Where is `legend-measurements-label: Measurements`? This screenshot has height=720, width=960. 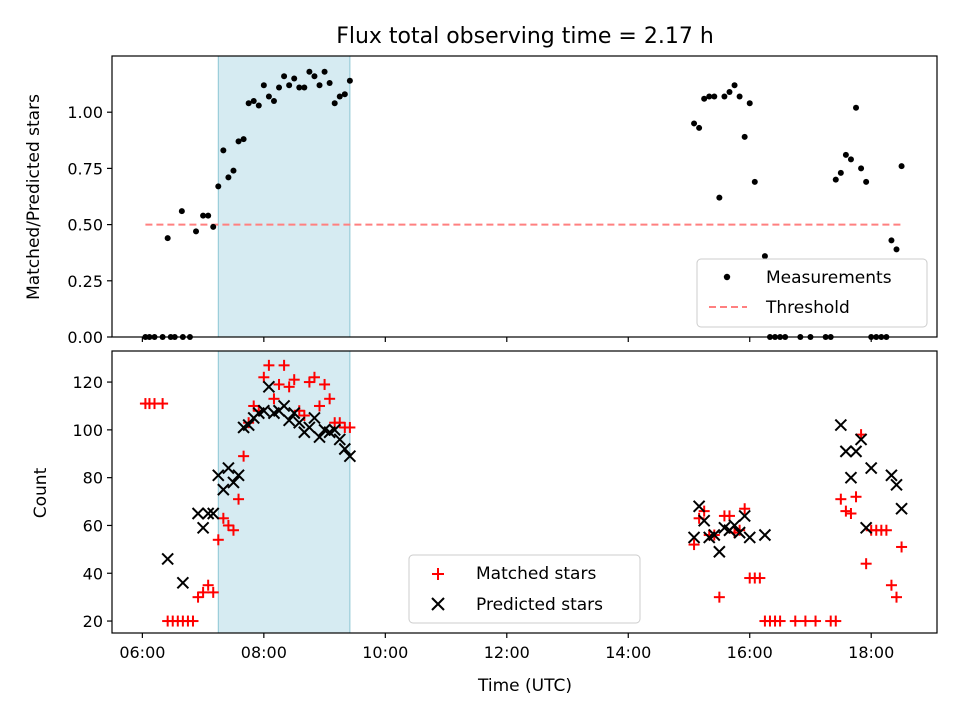 legend-measurements-label: Measurements is located at coordinates (829, 278).